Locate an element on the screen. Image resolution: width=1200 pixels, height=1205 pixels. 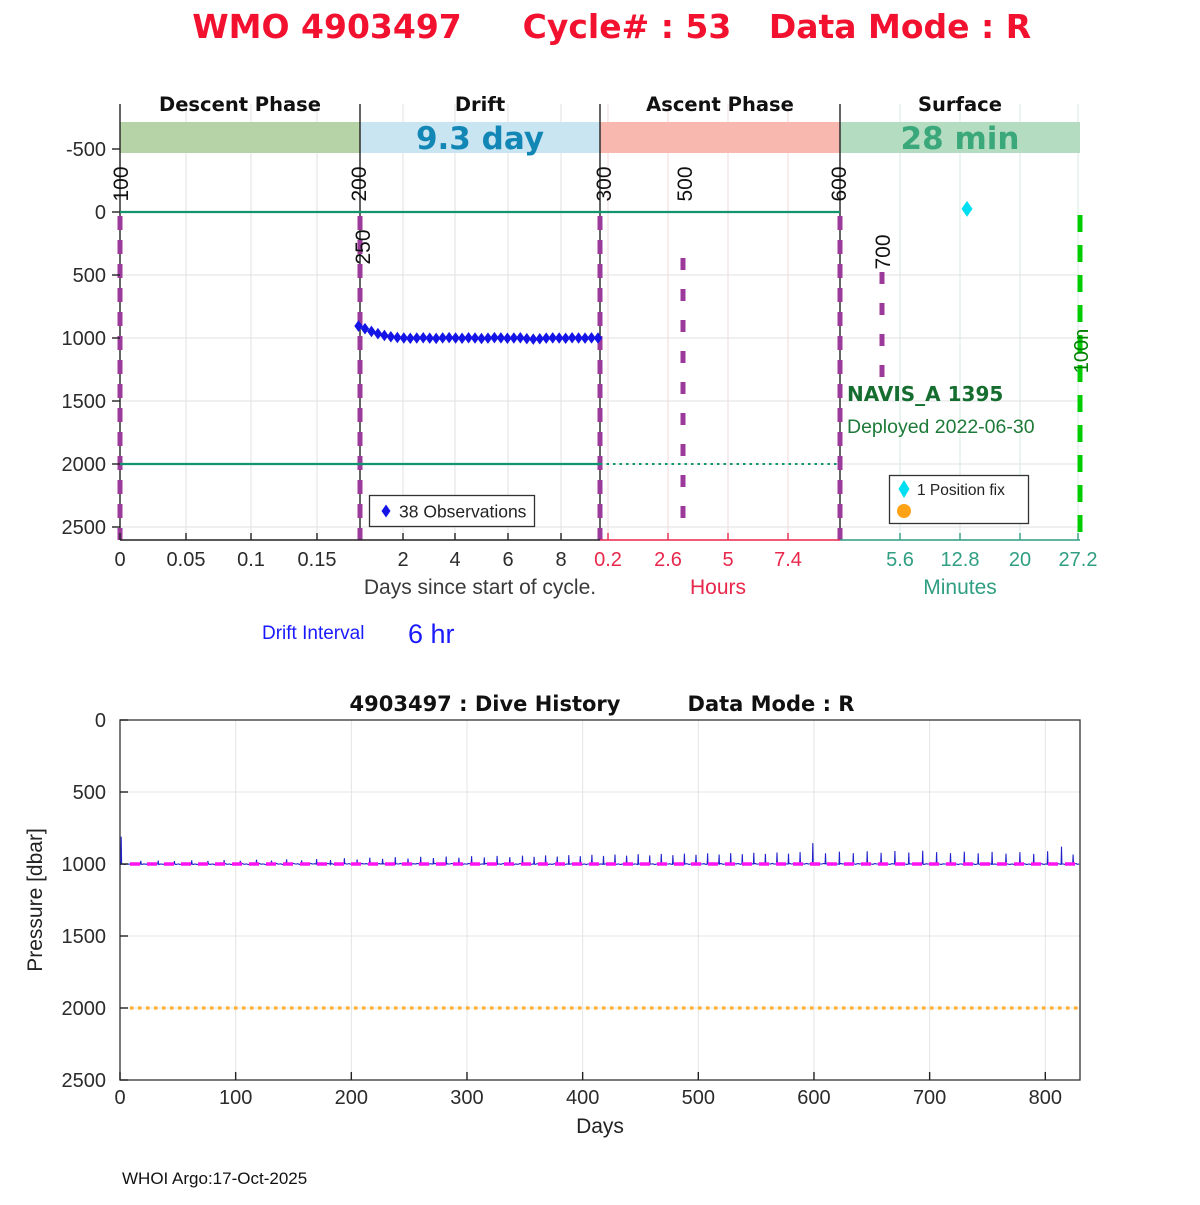
phase-header-drift: Drift is located at coordinates (480, 104).